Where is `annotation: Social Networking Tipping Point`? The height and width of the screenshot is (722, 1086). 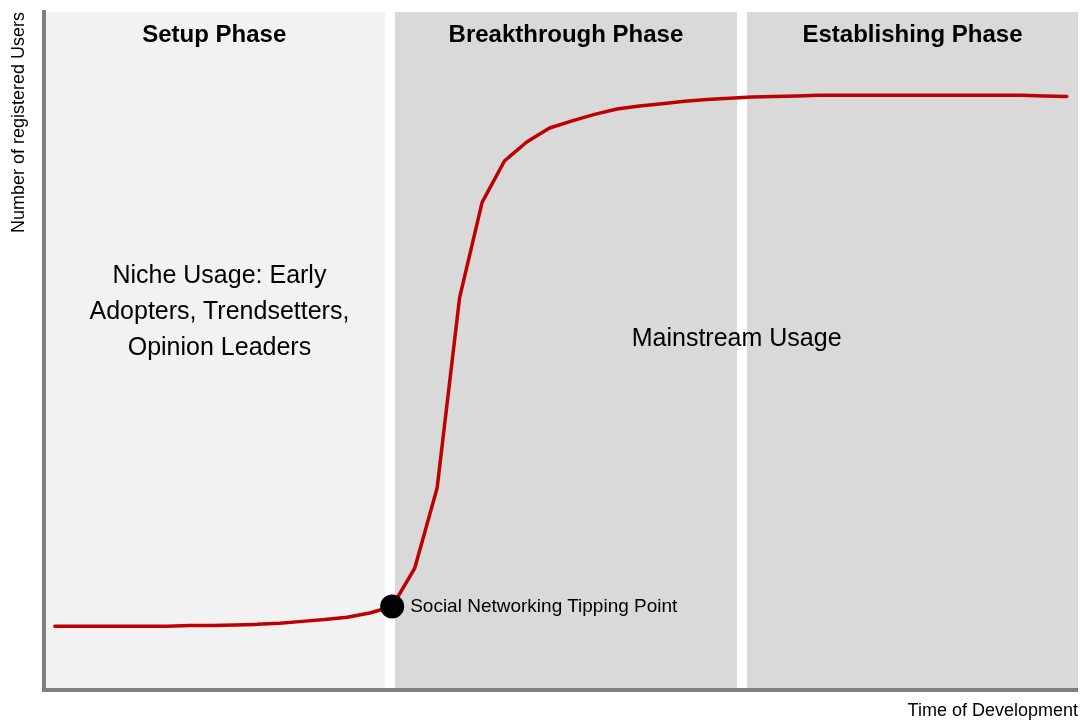 annotation: Social Networking Tipping Point is located at coordinates (544, 605).